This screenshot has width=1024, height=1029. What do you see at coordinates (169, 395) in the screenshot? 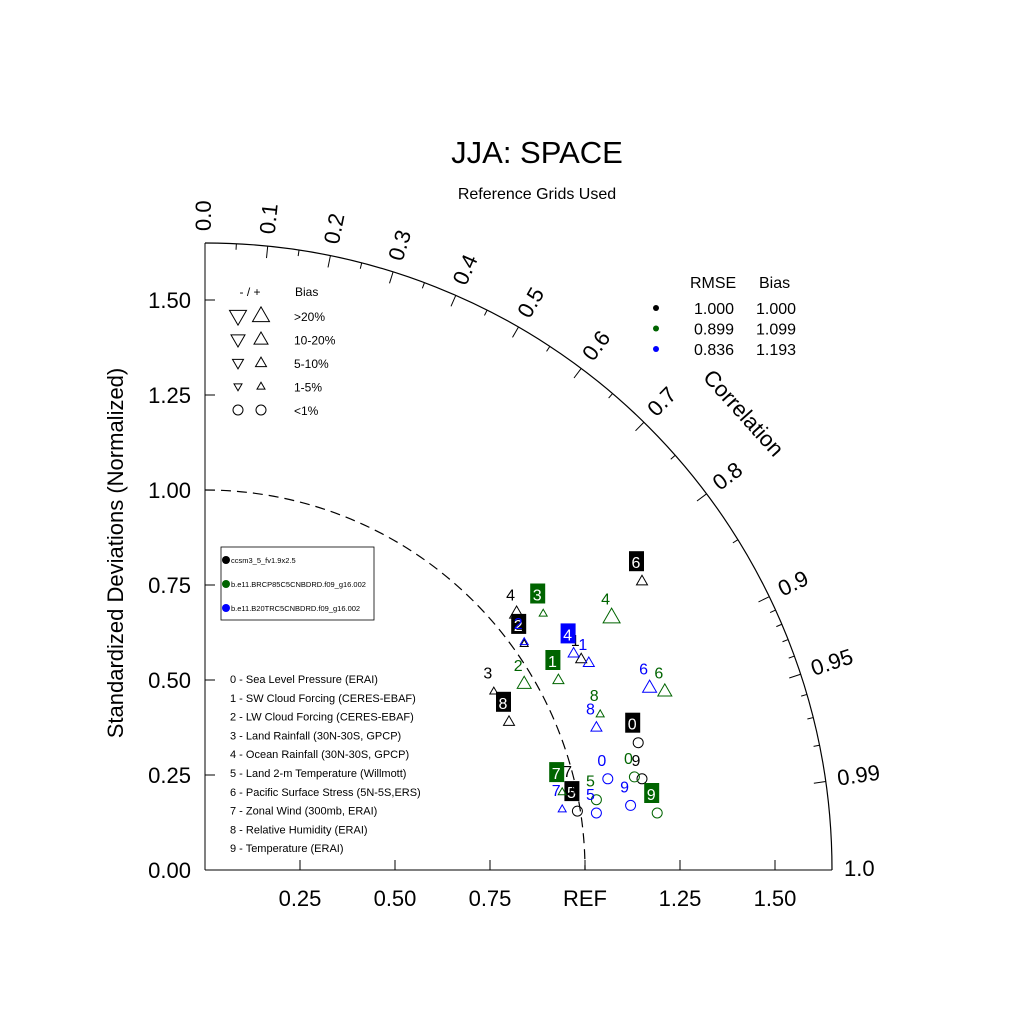
I see `y-tick-label: 1.25` at bounding box center [169, 395].